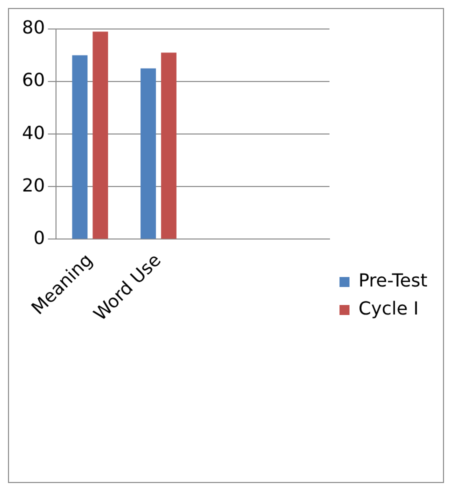 This screenshot has width=454, height=493. I want to click on y-tick-label: 20, so click(33, 185).